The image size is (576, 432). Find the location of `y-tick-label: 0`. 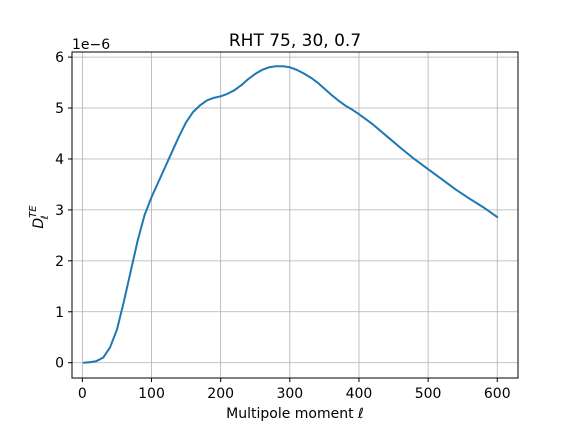

y-tick-label: 0 is located at coordinates (59, 364).